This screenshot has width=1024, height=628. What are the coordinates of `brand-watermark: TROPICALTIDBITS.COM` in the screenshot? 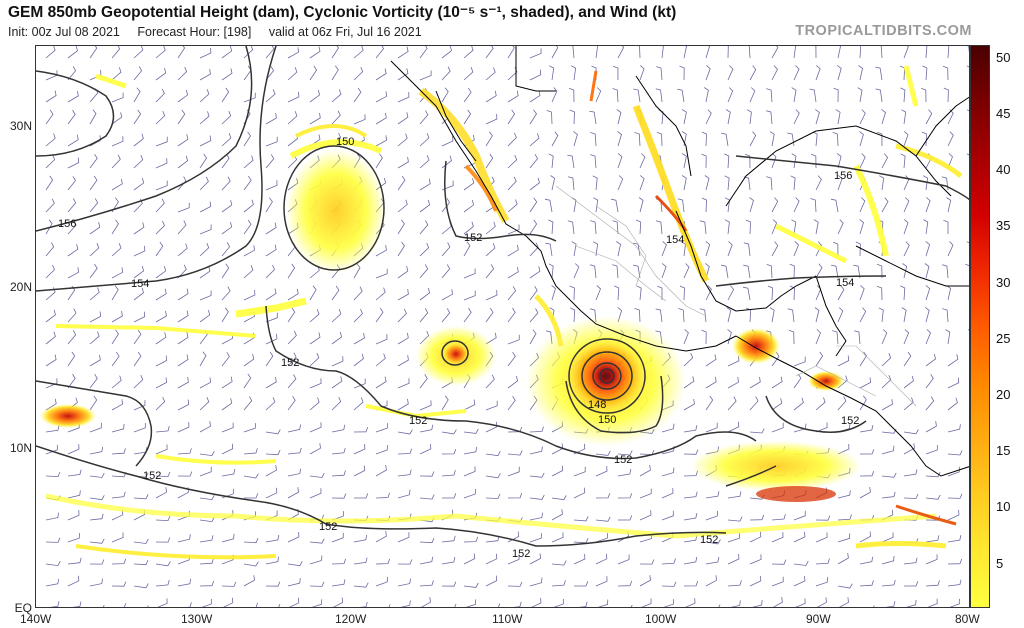 It's located at (883, 31).